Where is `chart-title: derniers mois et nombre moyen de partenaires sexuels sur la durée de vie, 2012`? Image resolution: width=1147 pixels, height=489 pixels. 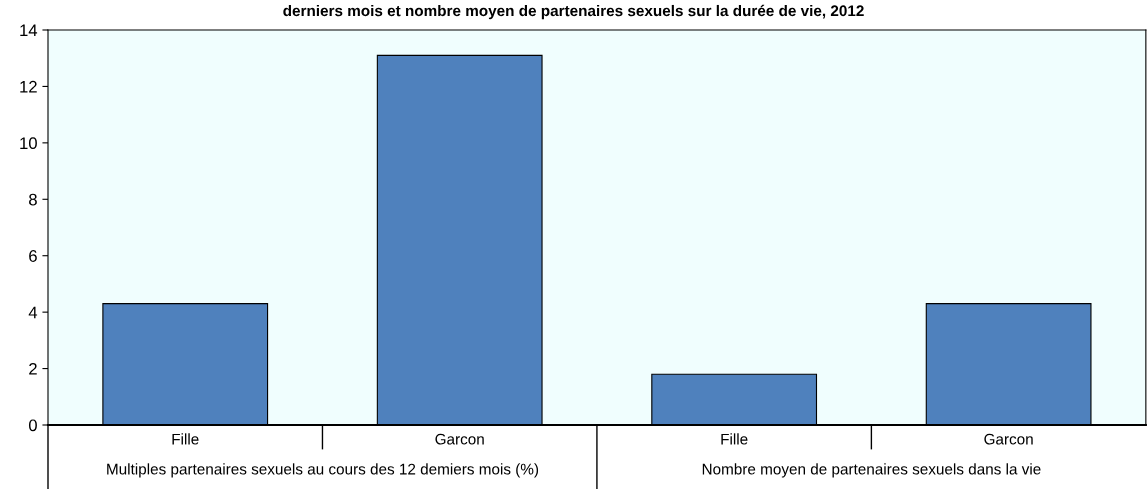 chart-title: derniers mois et nombre moyen de partenaires sexuels sur la durée de vie, 2012 is located at coordinates (573, 12).